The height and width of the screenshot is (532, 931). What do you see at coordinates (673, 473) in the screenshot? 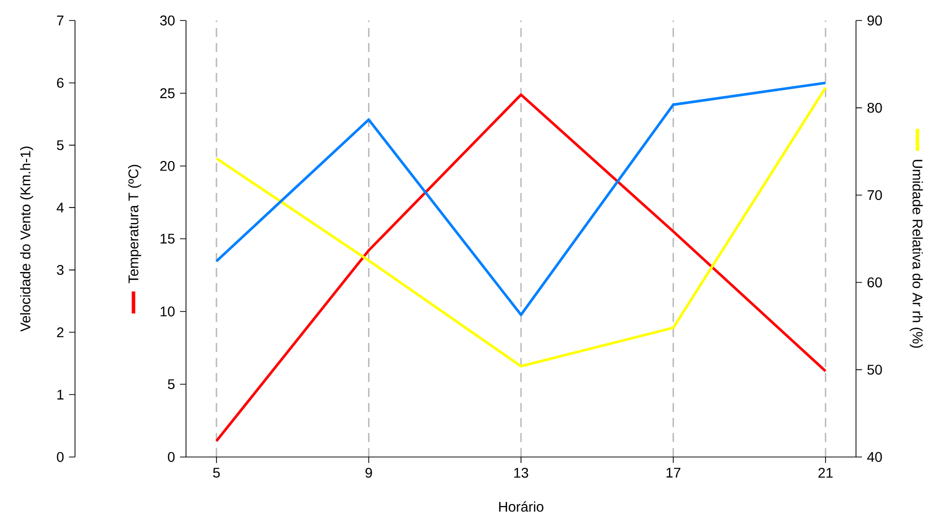
I see `x-tick-label: 17` at bounding box center [673, 473].